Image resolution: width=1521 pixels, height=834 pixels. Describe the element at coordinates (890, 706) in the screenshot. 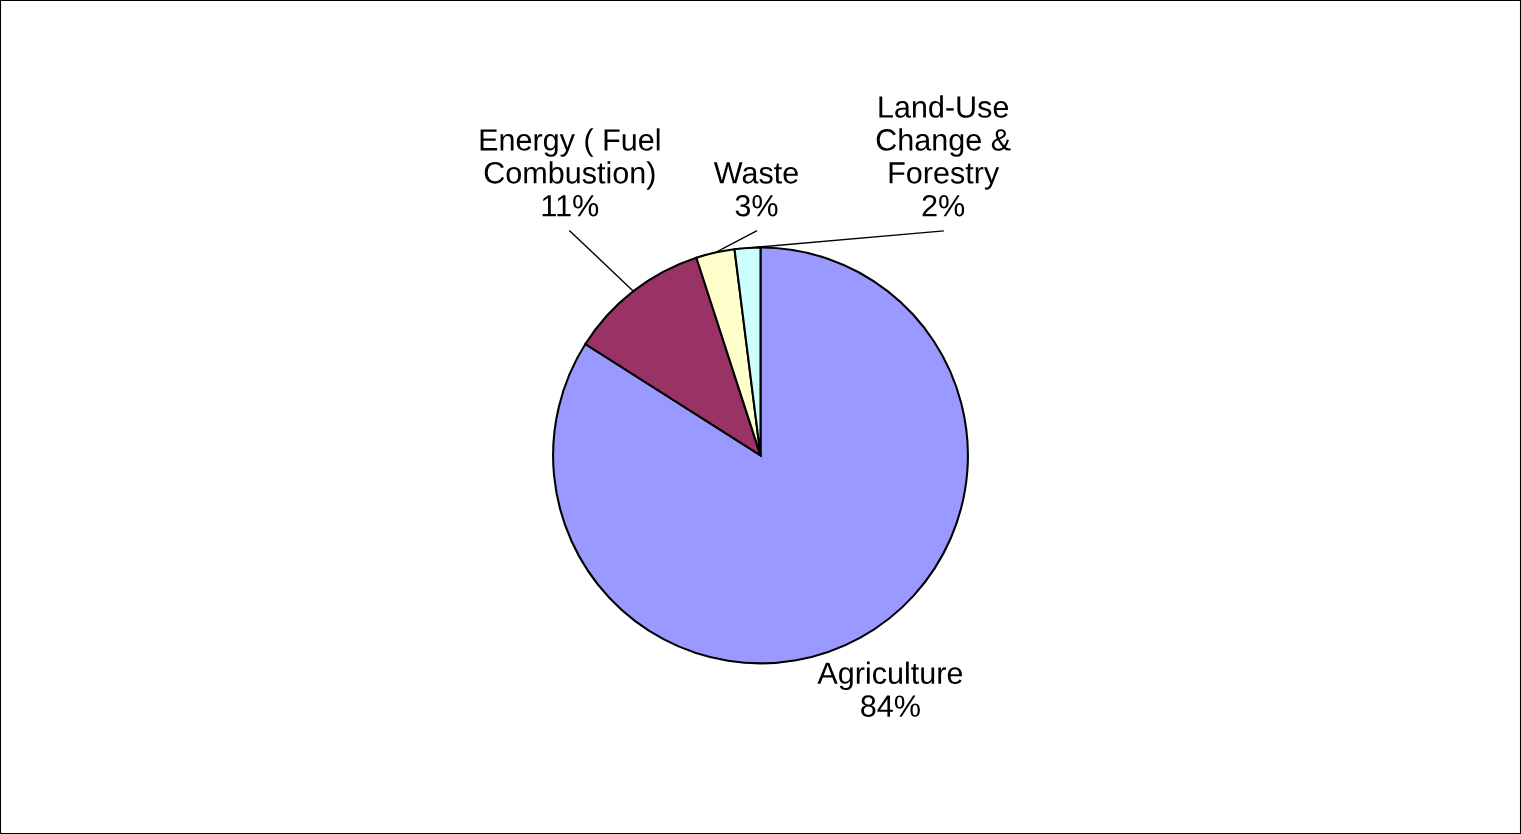

I see `data-label: 84%` at that location.